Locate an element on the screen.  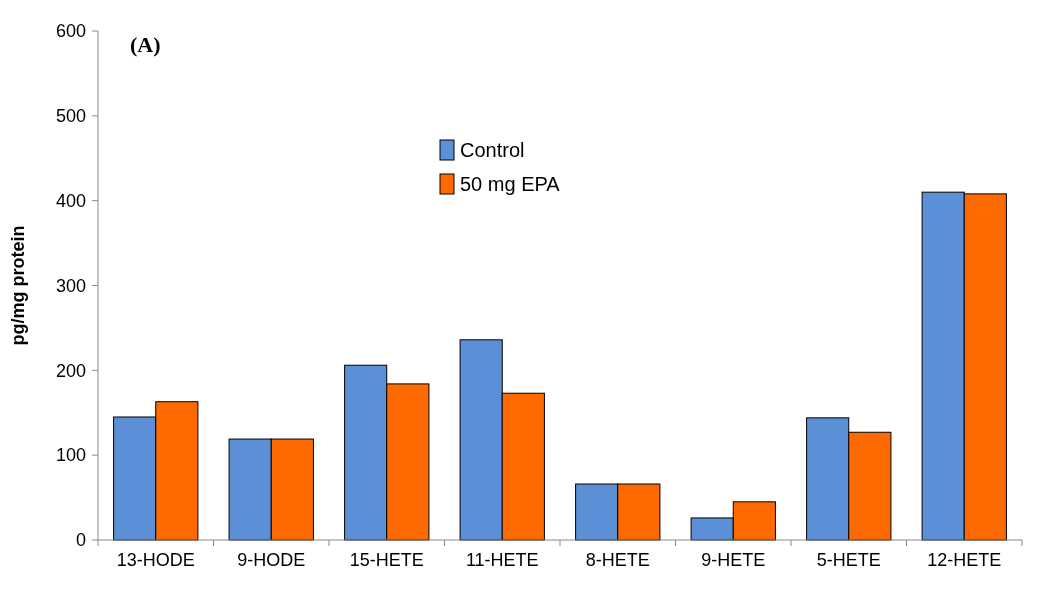
y-tick-label: 600 is located at coordinates (70, 31).